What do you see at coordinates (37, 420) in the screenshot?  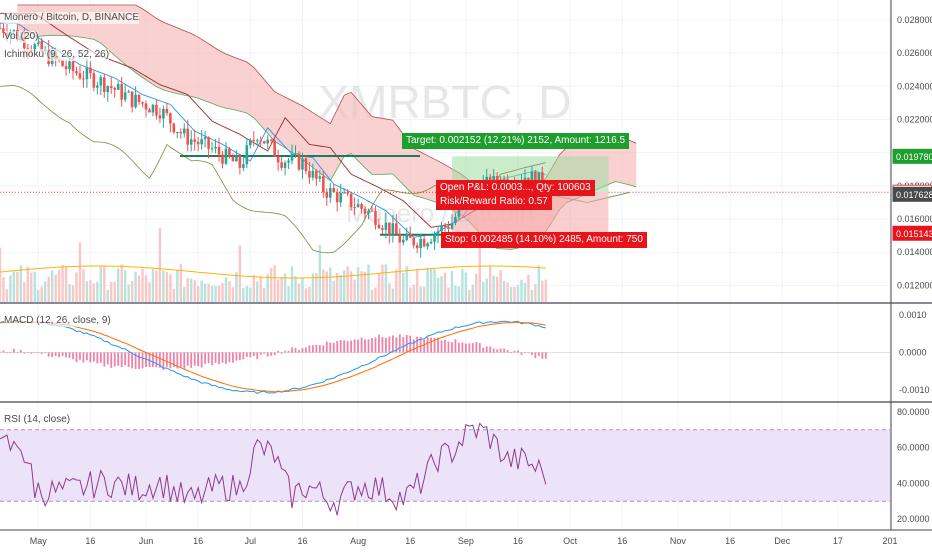 I see `rsi-label: RSI (14, close)` at bounding box center [37, 420].